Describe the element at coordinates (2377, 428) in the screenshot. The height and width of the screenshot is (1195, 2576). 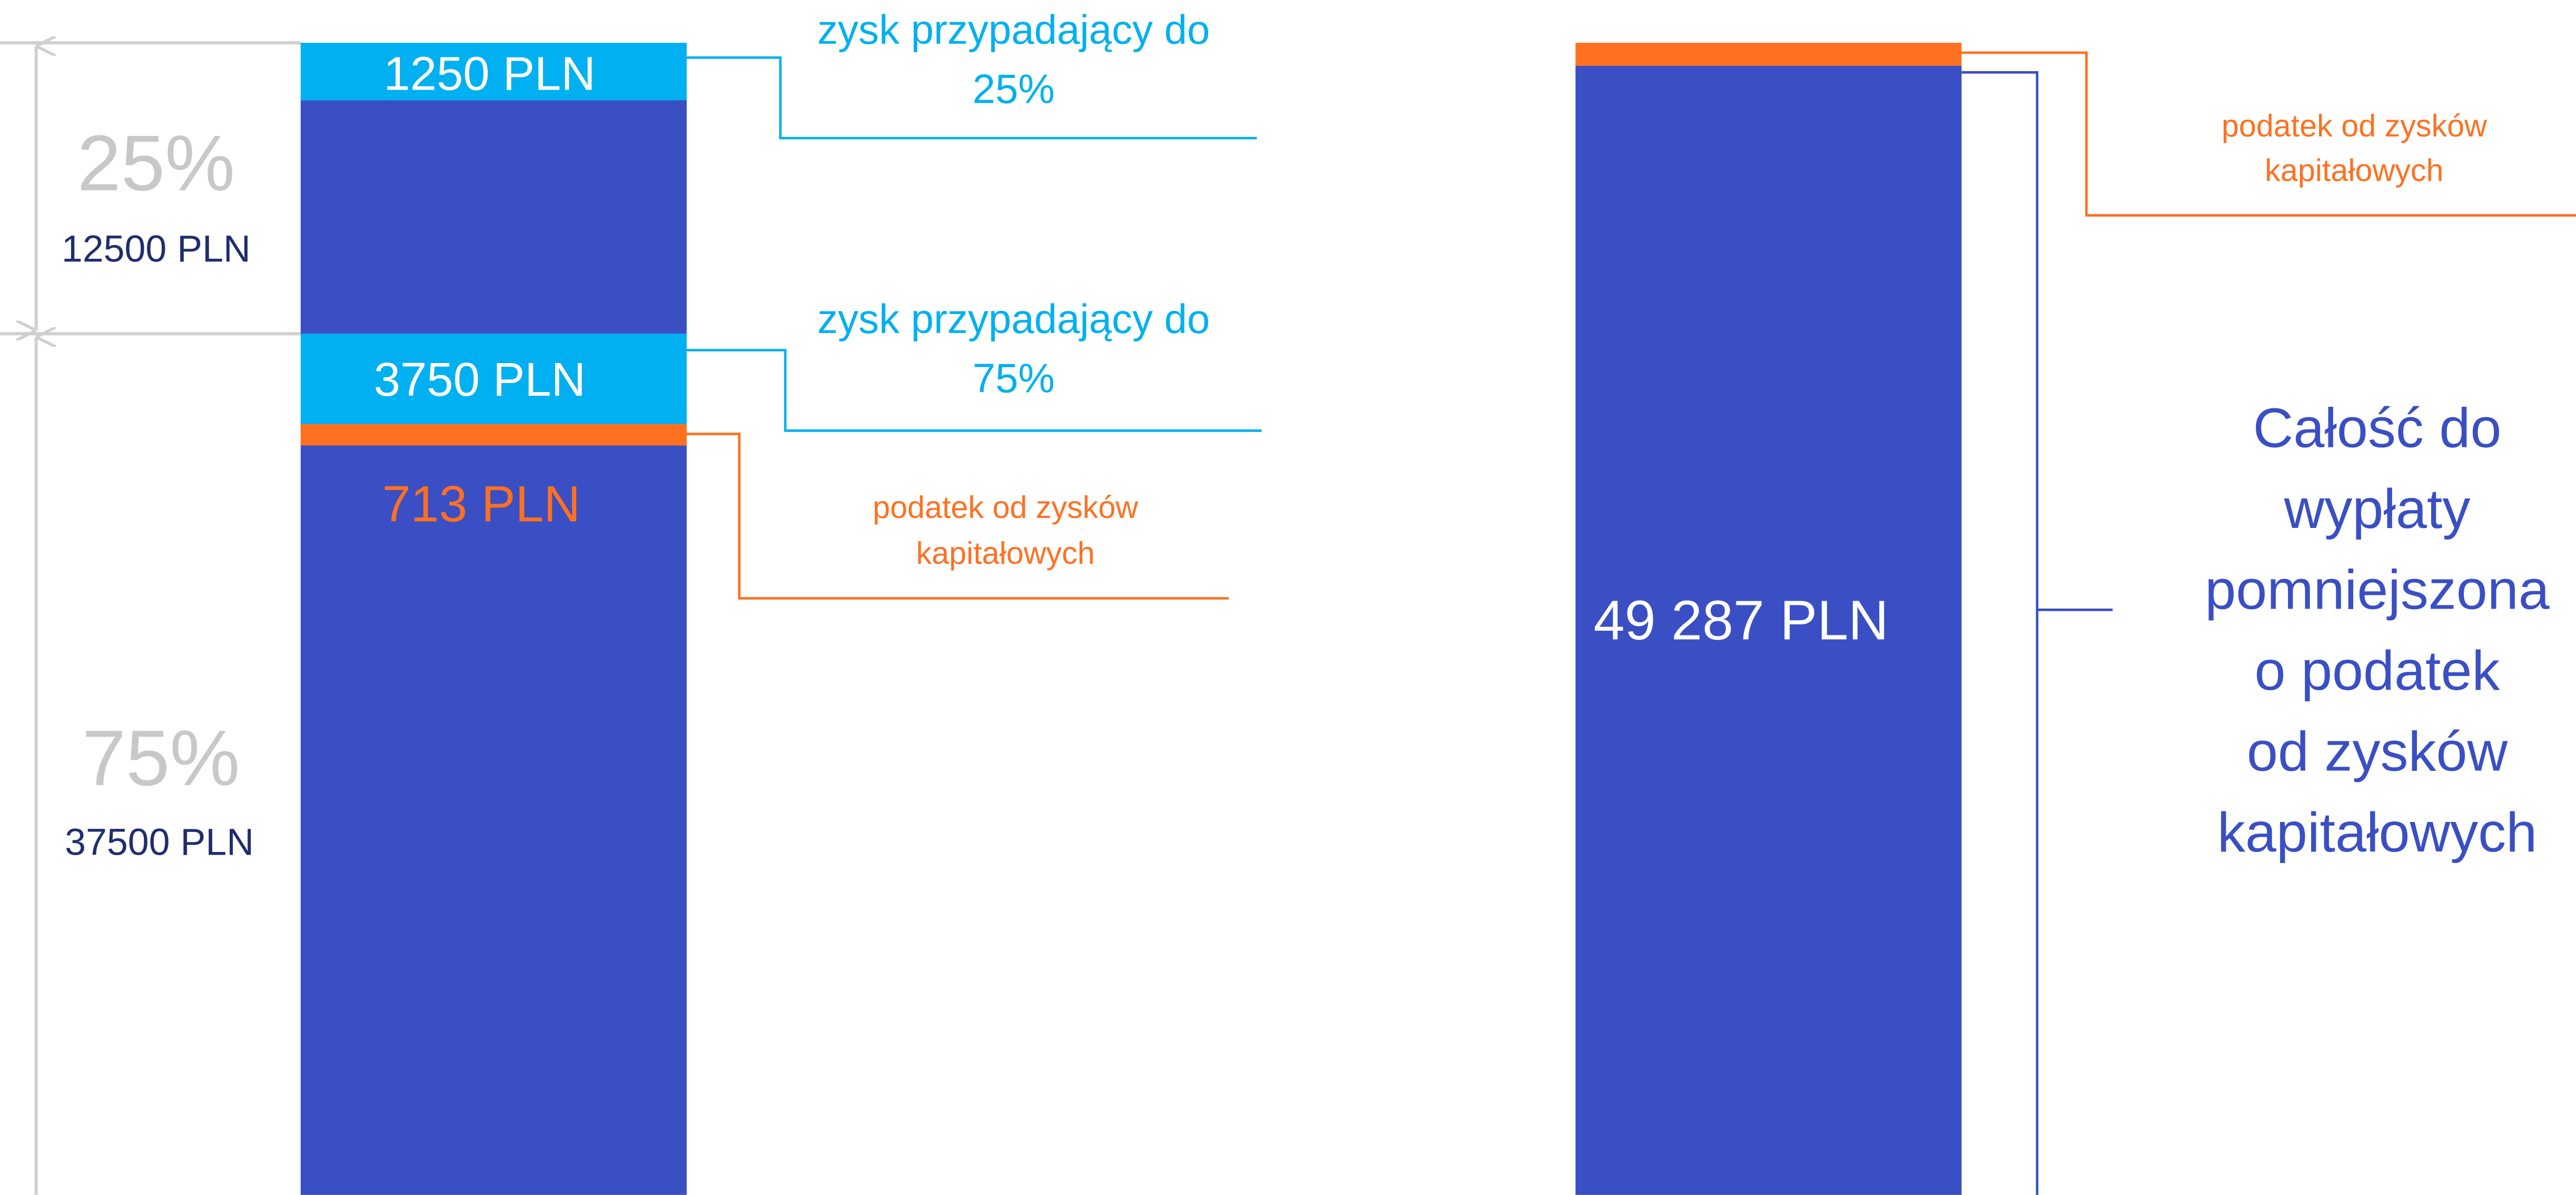
I see `callout-text: Całość do` at that location.